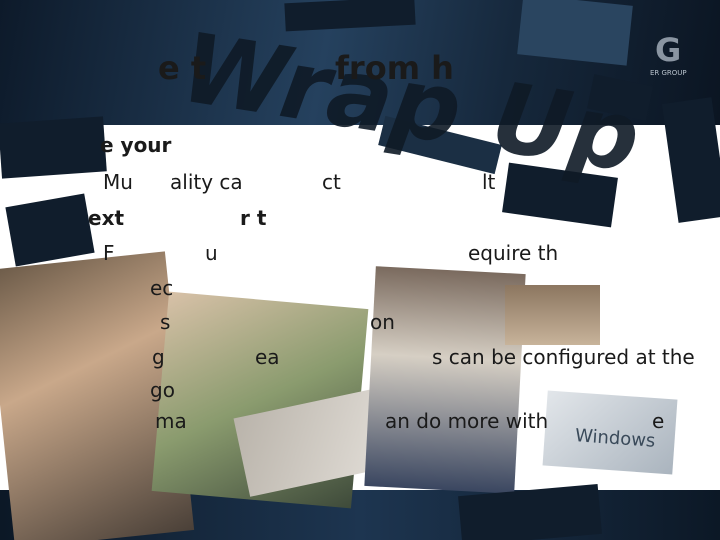 The height and width of the screenshot is (540, 720). I want to click on bullet: u, so click(211, 253).